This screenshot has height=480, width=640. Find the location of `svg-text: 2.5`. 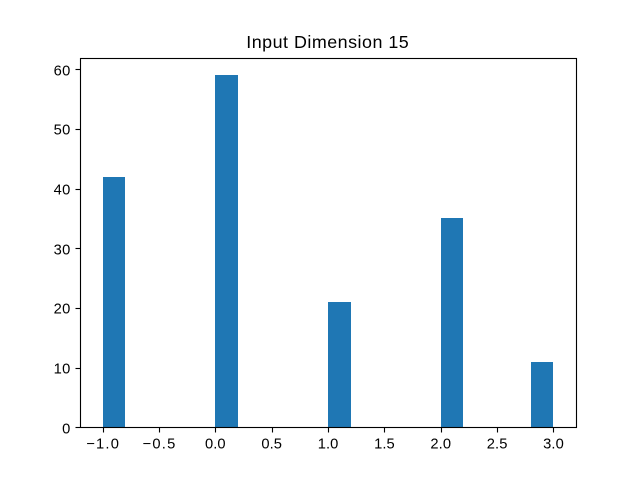

svg-text: 2.5 is located at coordinates (497, 444).